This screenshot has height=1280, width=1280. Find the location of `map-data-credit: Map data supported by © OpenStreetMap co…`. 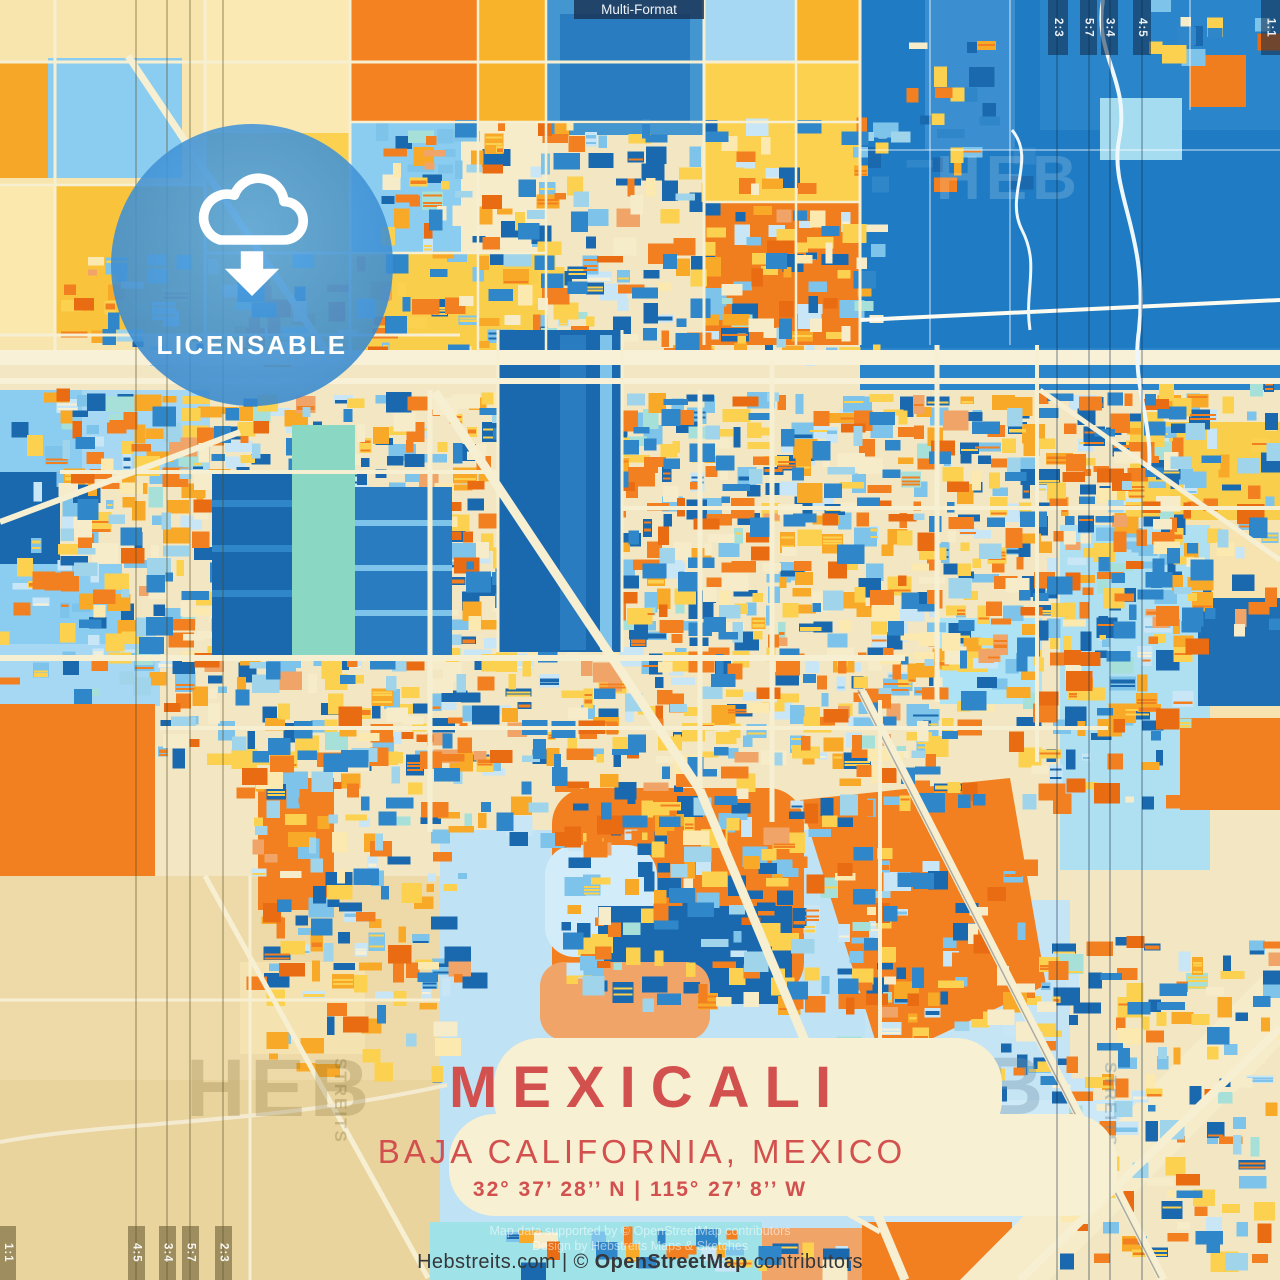

map-data-credit: Map data supported by © OpenStreetMap co… is located at coordinates (640, 1231).